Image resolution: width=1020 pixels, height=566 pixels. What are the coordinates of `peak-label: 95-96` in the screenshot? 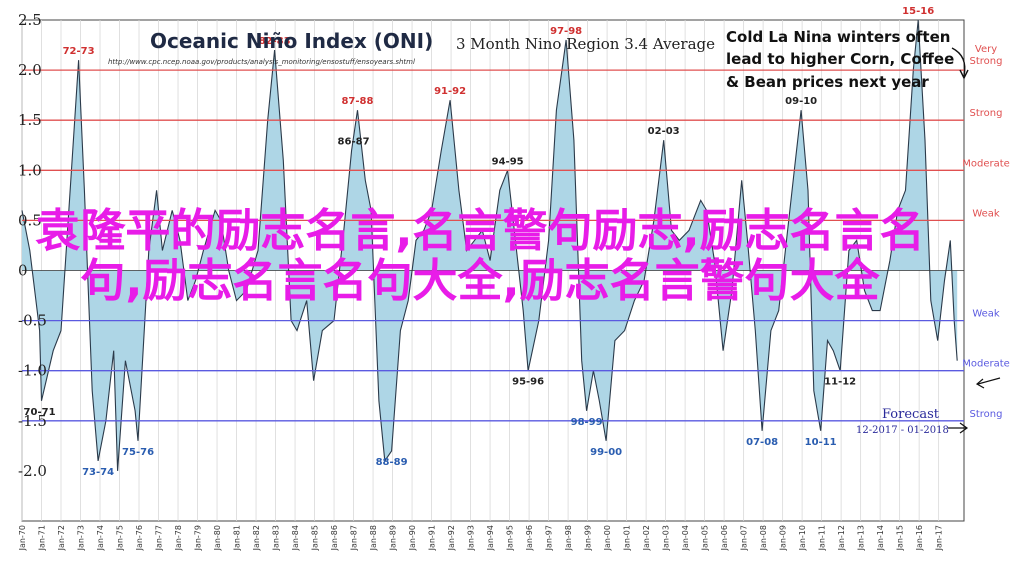 It's located at (528, 382).